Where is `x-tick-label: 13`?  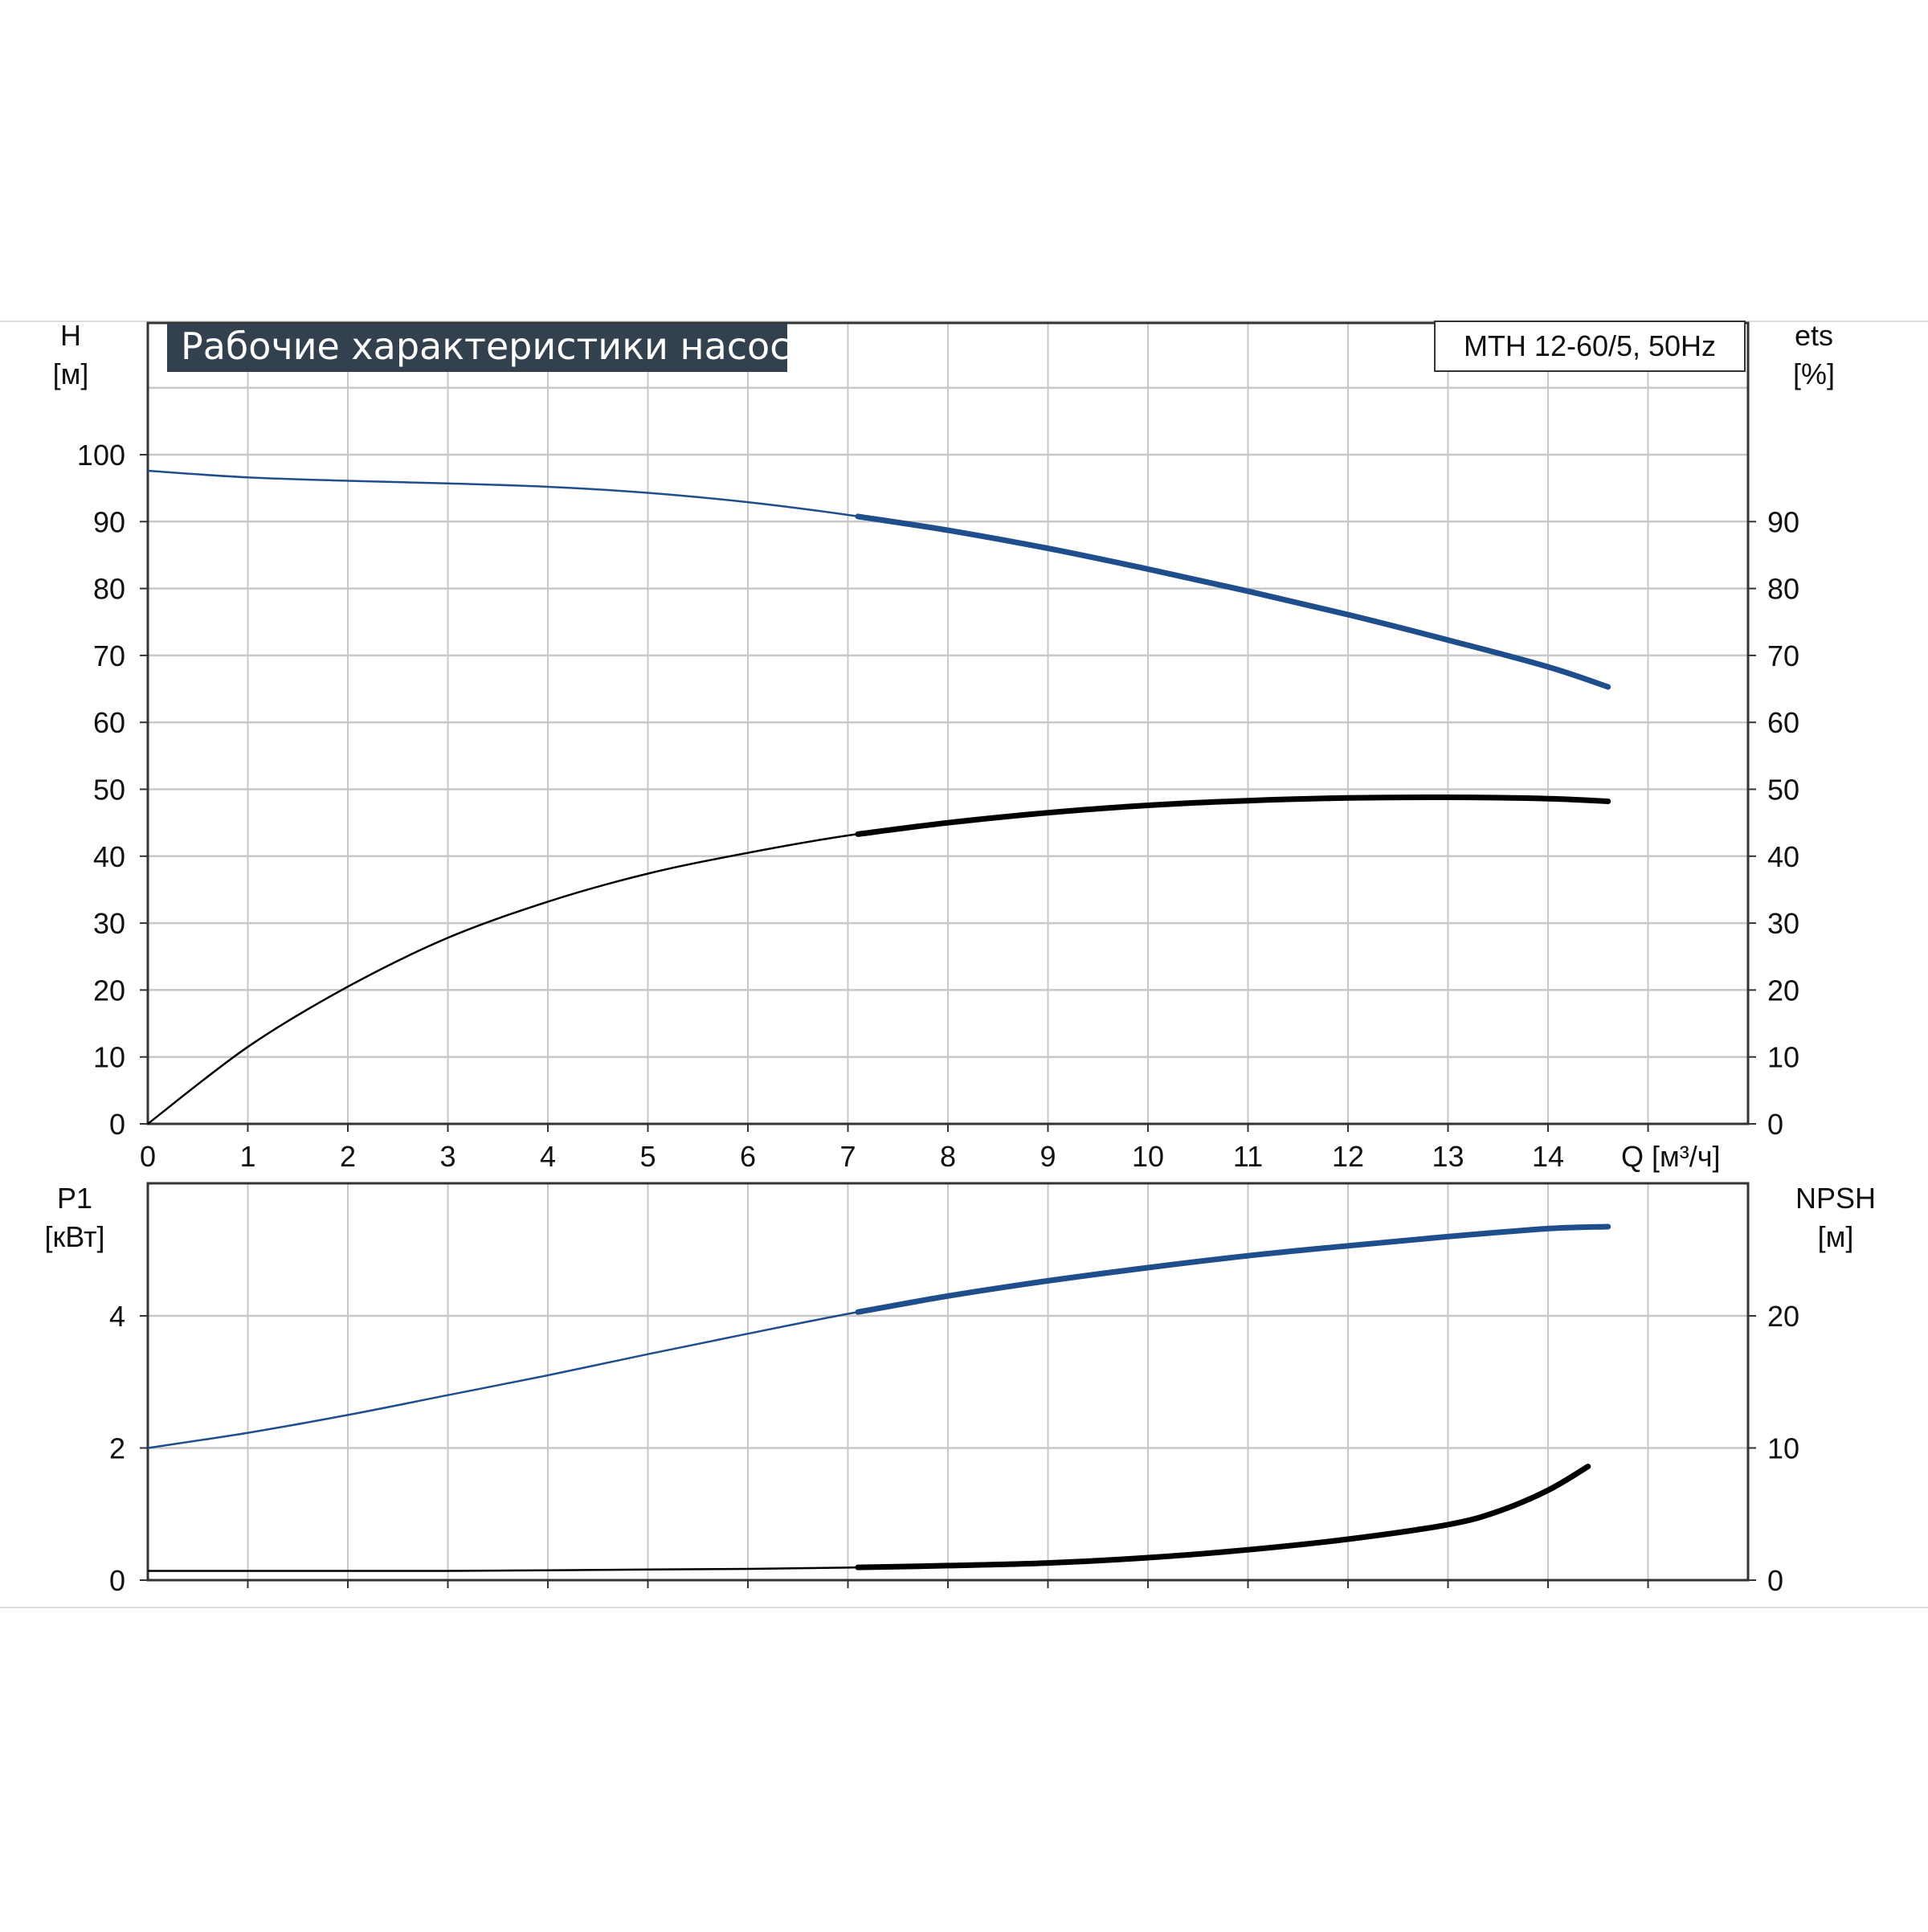 x-tick-label: 13 is located at coordinates (1448, 1156).